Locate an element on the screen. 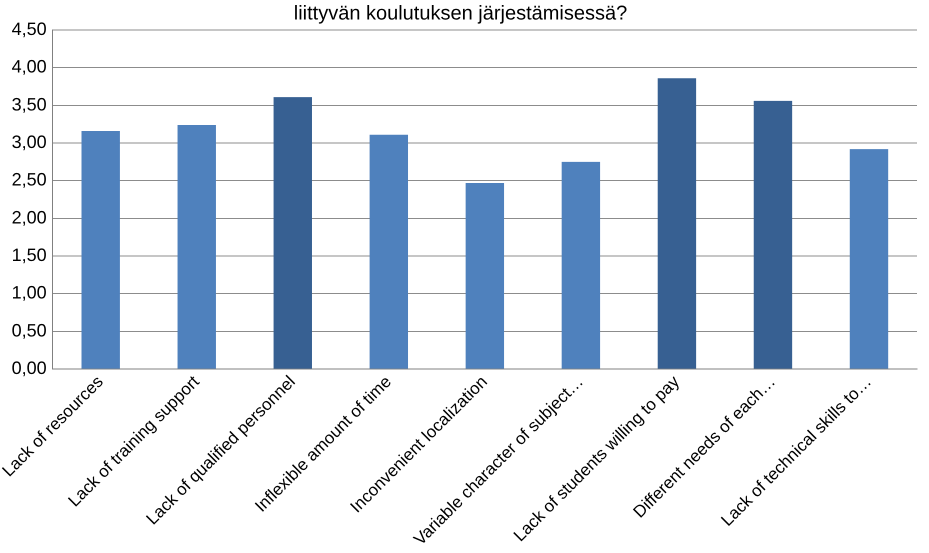  y-tick-label: 3,00 is located at coordinates (29, 142).